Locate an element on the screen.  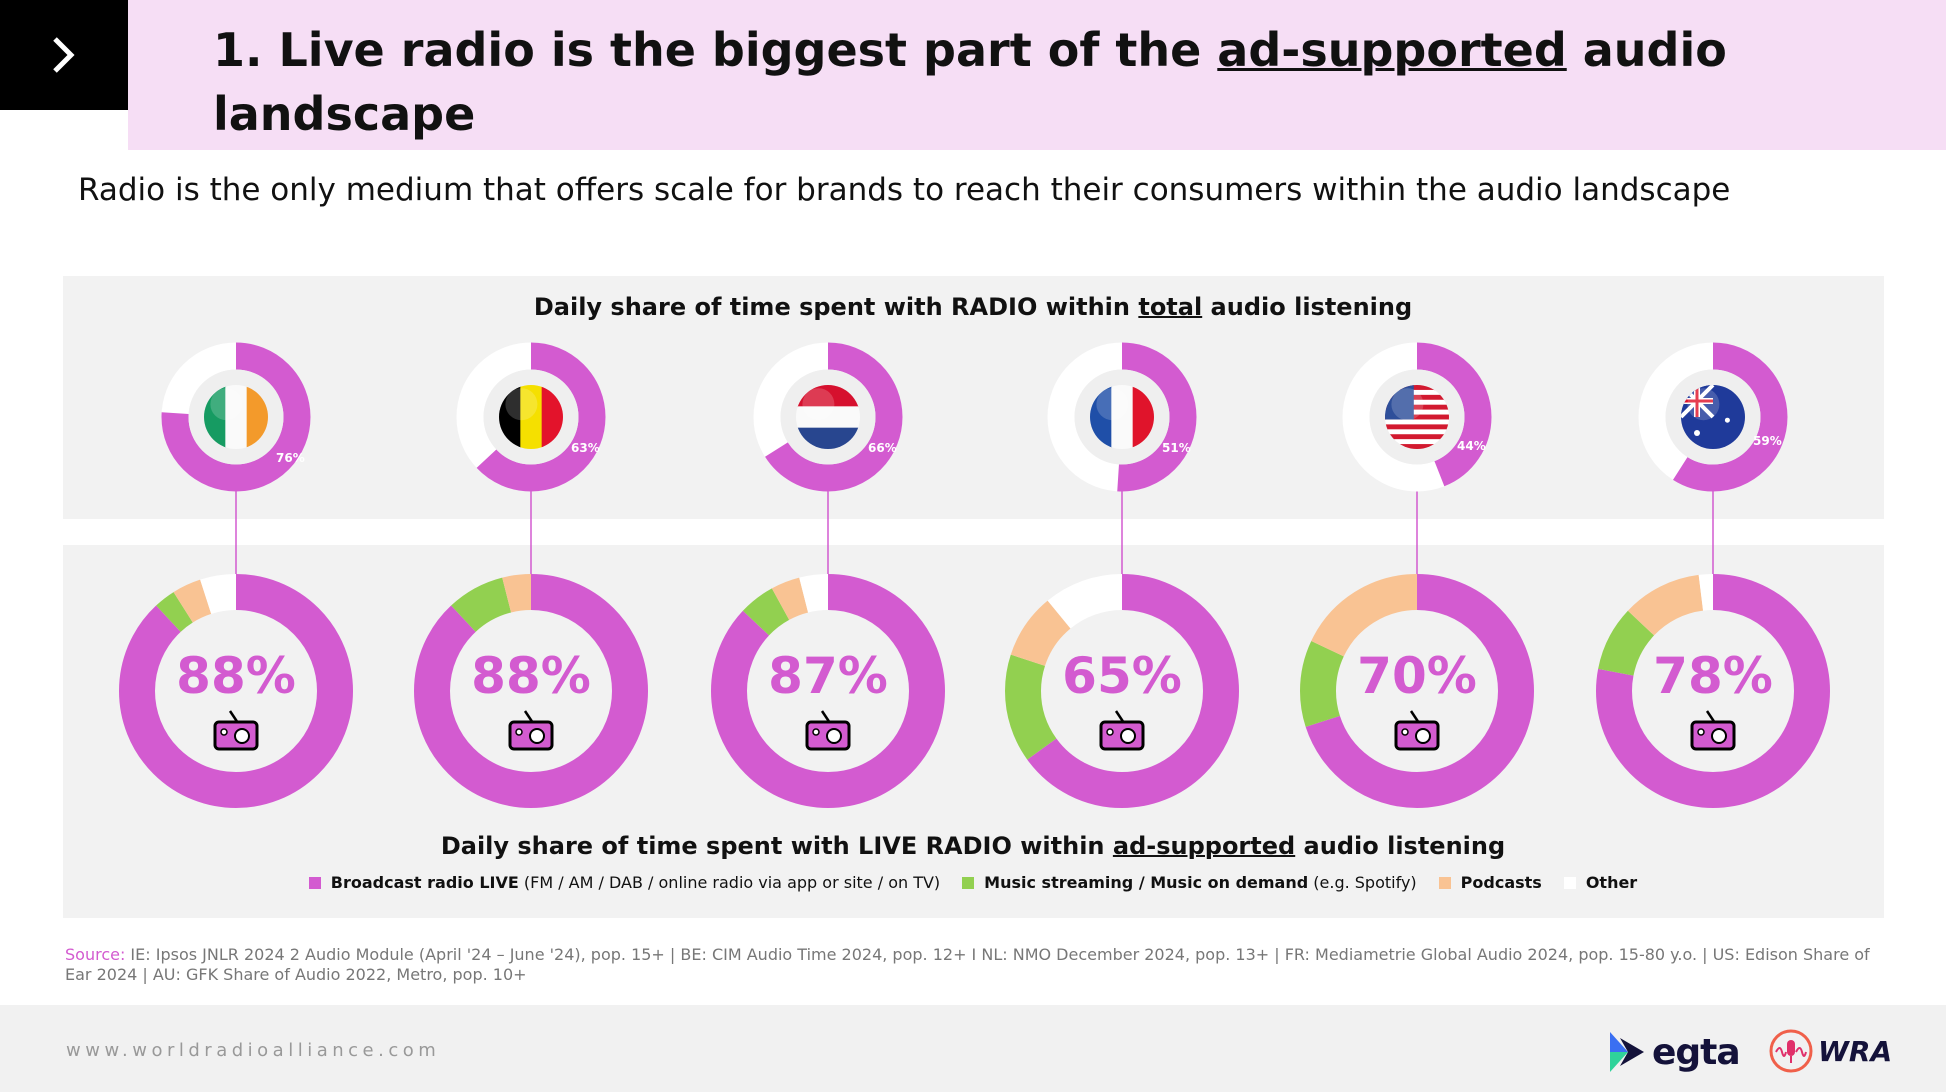
small-donut-label: 63% is located at coordinates (585, 448).